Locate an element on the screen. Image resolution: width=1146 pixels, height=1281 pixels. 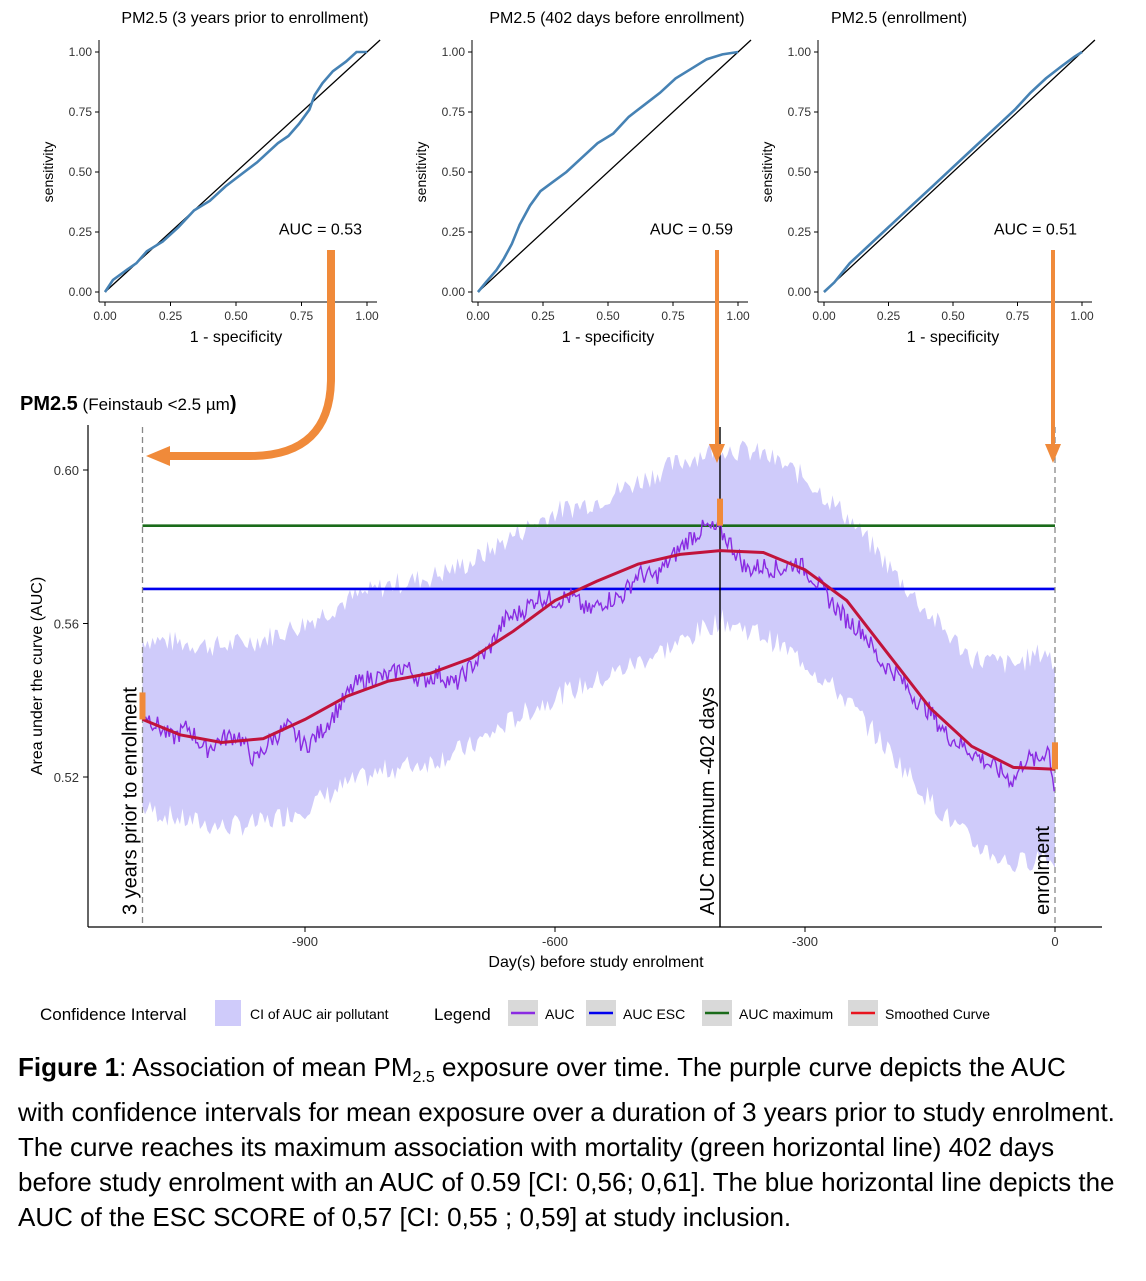
vline-label-2: AUC maximum -402 days is located at coordinates (708, 801).